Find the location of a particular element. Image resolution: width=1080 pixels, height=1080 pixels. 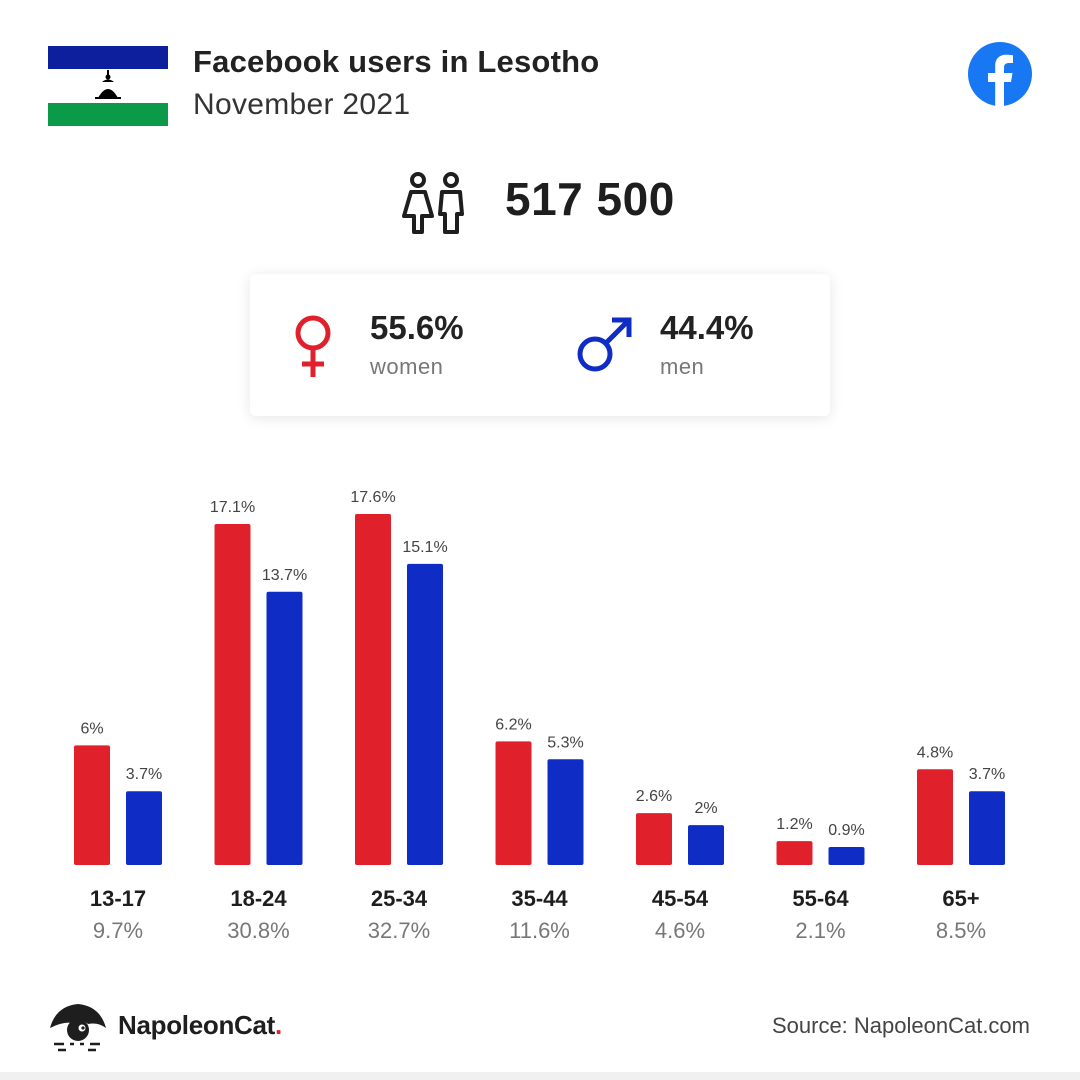

category-total: 30.8% is located at coordinates (258, 930).